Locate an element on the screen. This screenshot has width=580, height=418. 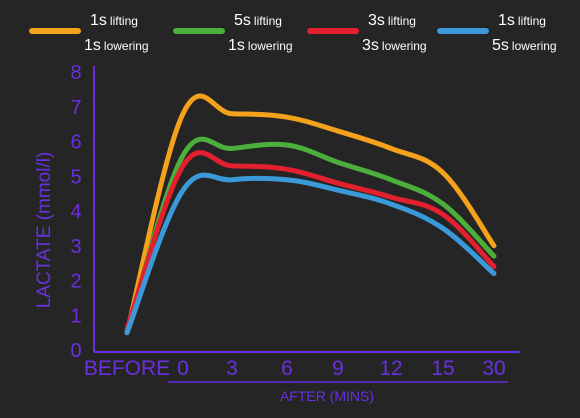
x-axis: BEFORE 0 3 6 9 12 15 30 is located at coordinates (302, 367).